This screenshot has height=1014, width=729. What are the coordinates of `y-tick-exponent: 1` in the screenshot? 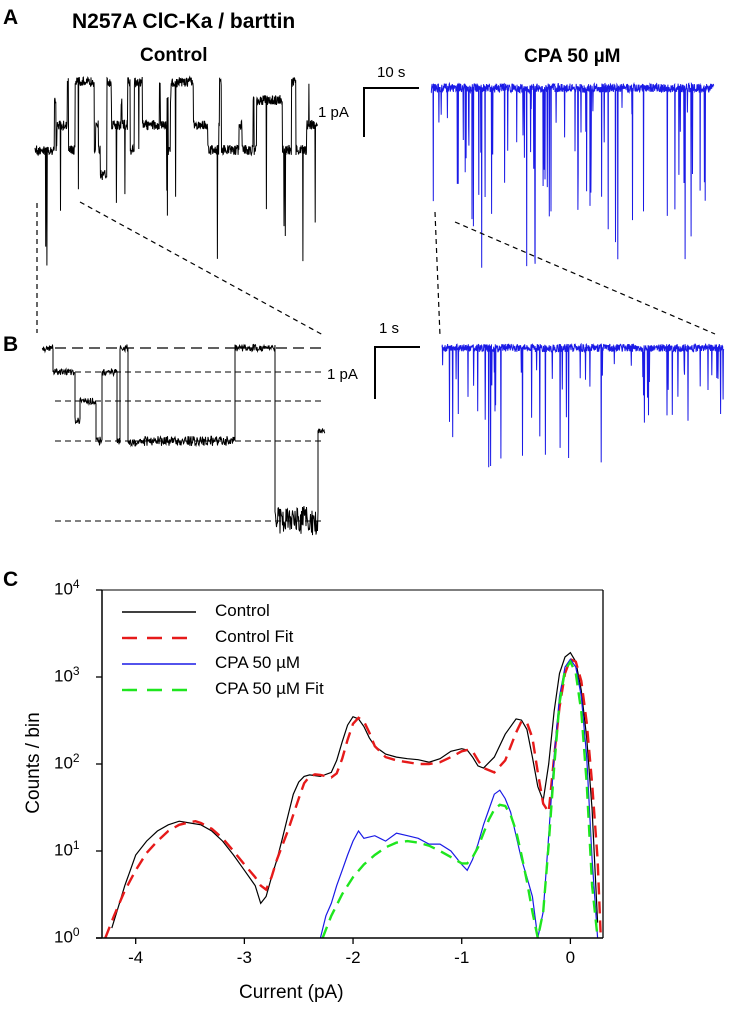 It's located at (76, 845).